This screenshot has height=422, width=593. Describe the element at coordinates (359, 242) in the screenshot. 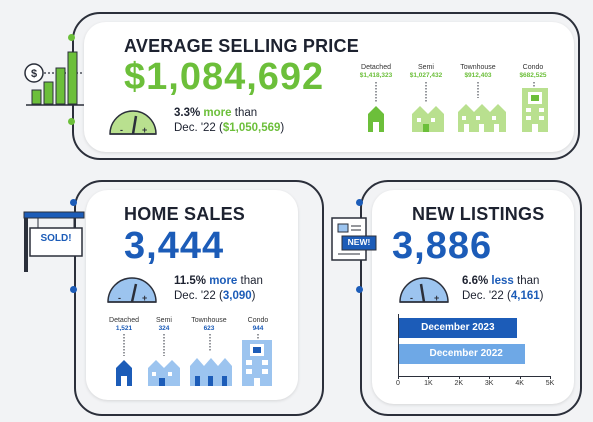

I see `new-listing-label: NEW!` at that location.